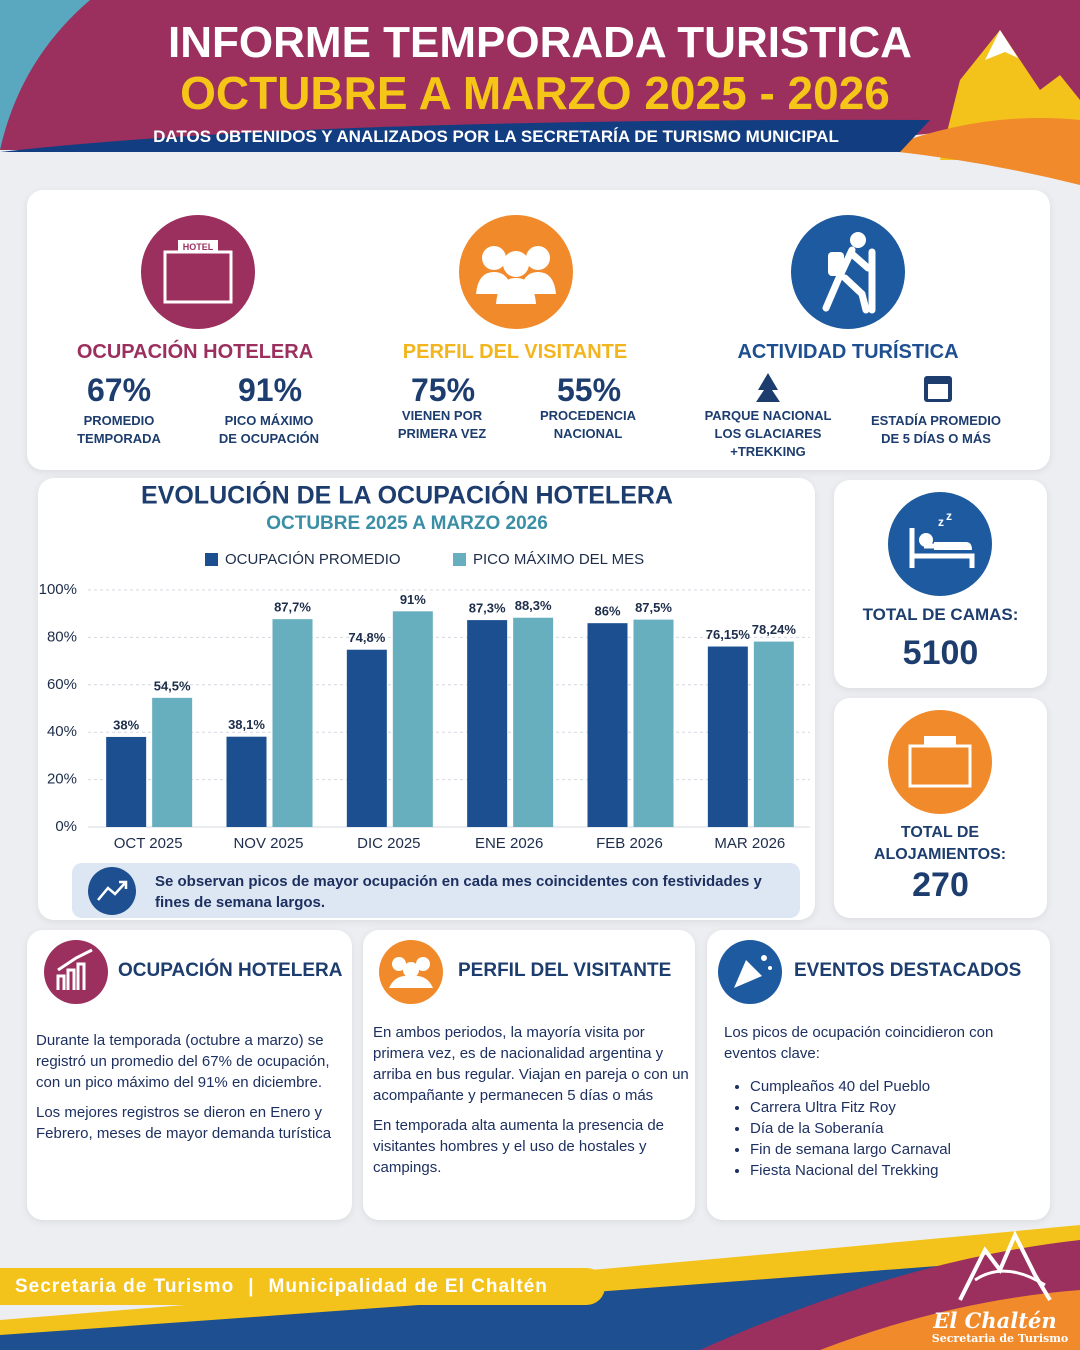 This screenshot has height=1350, width=1080. I want to click on label-line: PROMEDIO, so click(119, 420).